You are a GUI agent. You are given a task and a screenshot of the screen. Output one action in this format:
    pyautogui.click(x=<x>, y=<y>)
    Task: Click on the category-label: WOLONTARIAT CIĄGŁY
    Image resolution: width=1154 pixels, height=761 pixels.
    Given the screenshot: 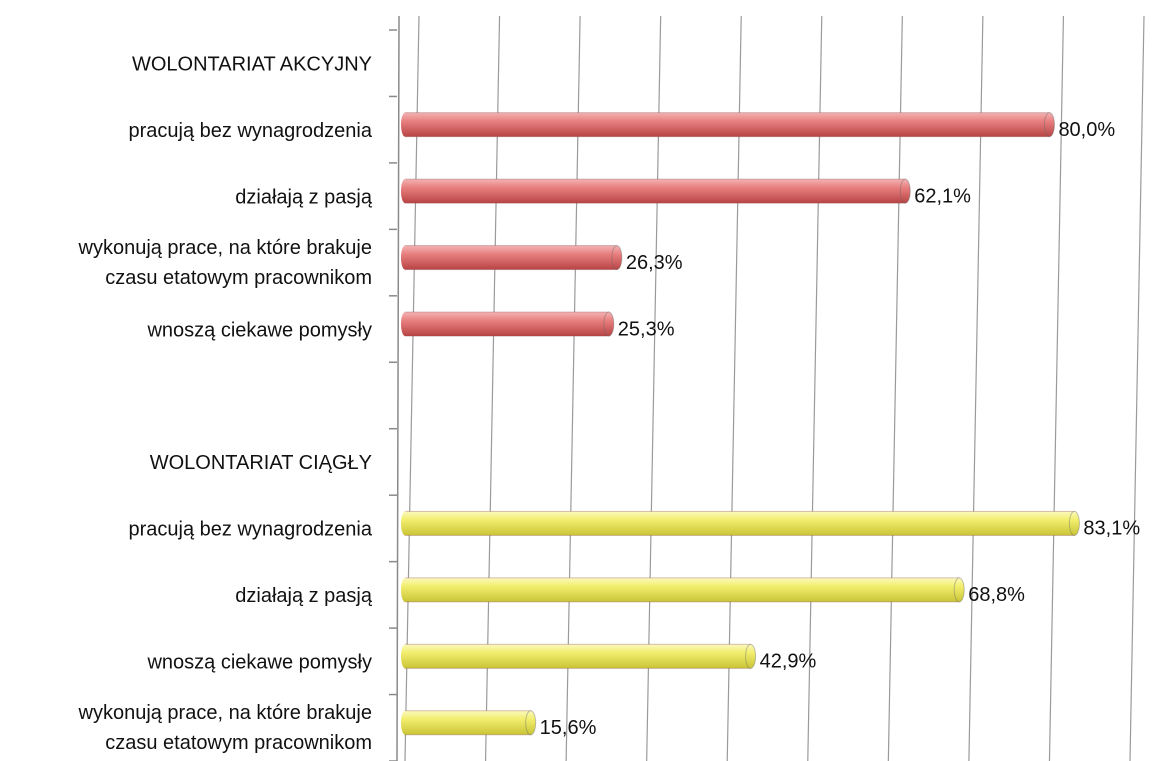 What is the action you would take?
    pyautogui.click(x=261, y=463)
    